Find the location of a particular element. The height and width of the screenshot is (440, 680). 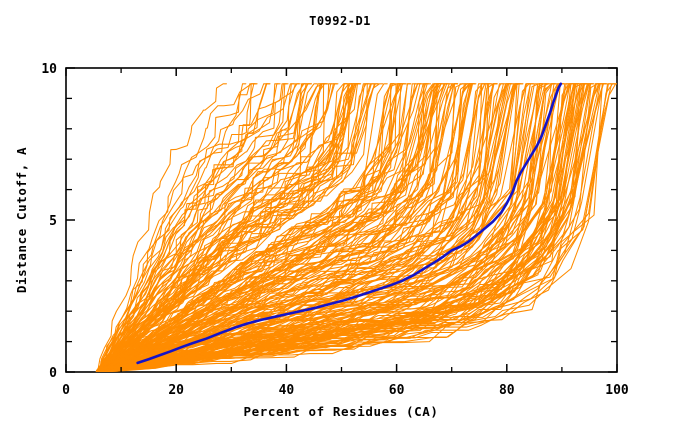

x-tick-label: 40 is located at coordinates (287, 390).